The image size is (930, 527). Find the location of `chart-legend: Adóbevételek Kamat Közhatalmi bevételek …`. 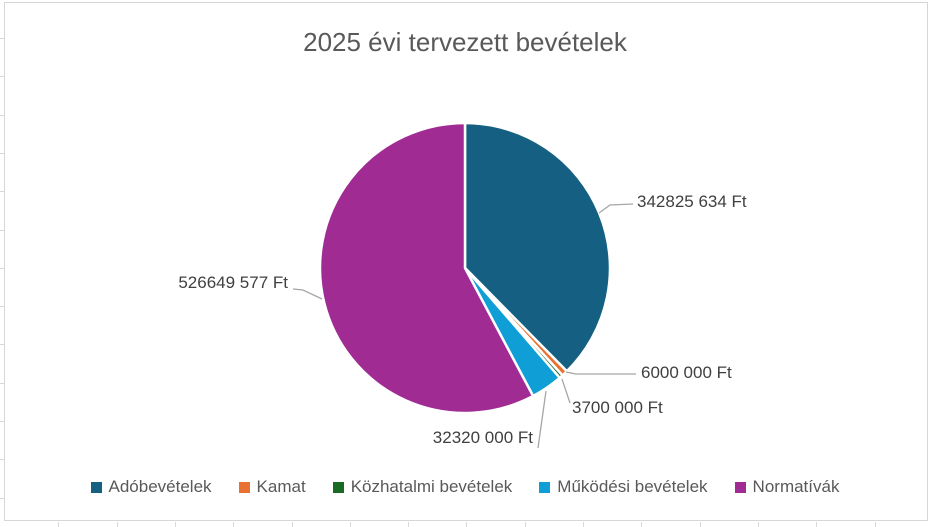

chart-legend: Adóbevételek Kamat Közhatalmi bevételek … is located at coordinates (465, 487).